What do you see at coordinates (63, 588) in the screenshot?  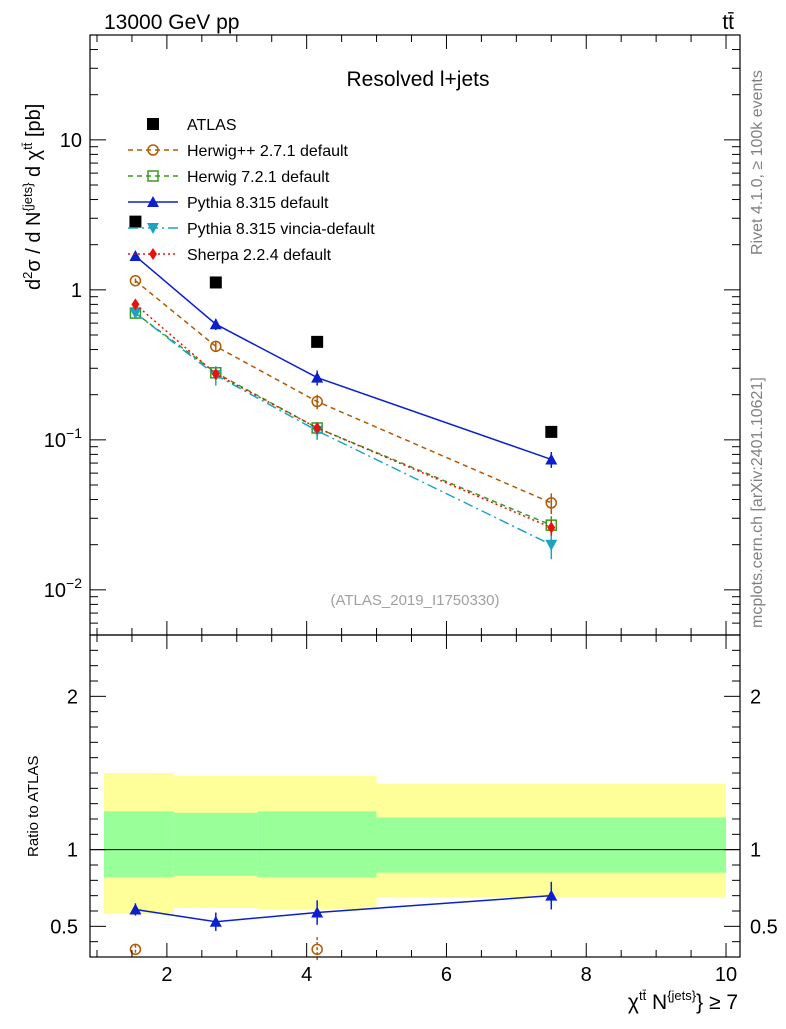 I see `y-tick-label: 10⁻²` at bounding box center [63, 588].